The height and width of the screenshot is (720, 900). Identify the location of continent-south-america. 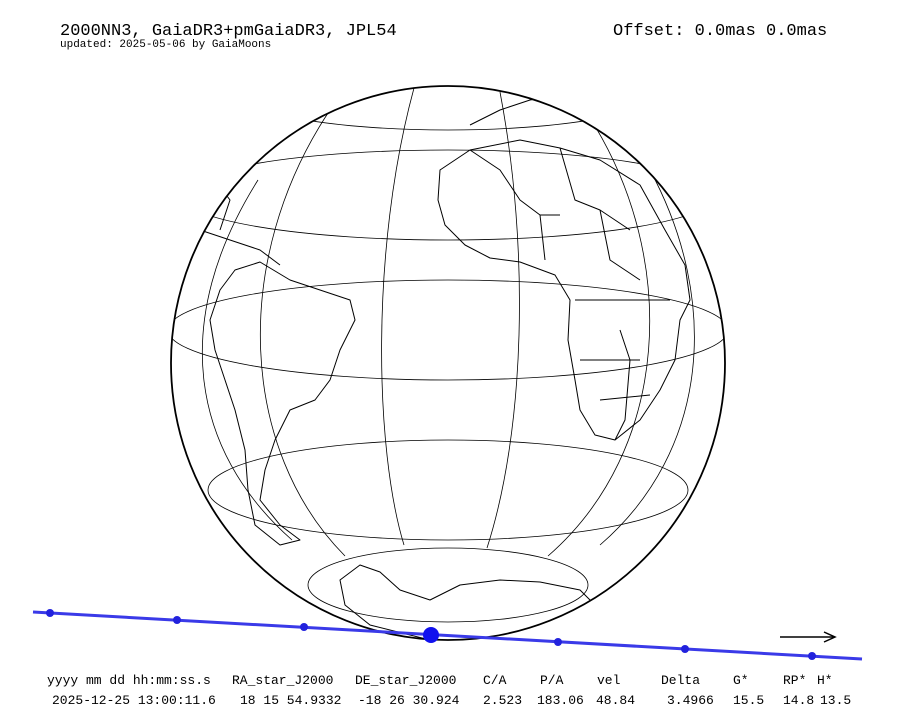
(282, 403).